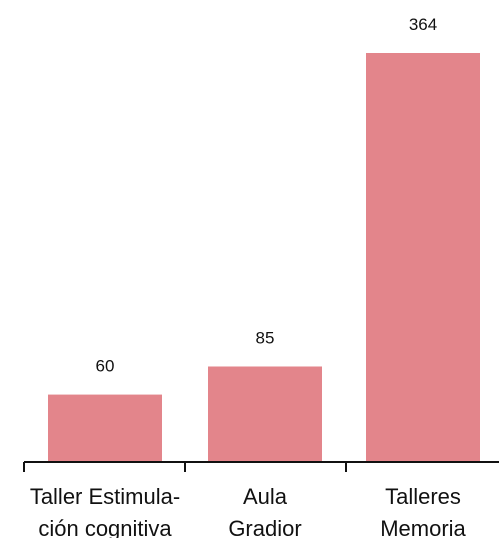 The width and height of the screenshot is (499, 538). Describe the element at coordinates (423, 527) in the screenshot. I see `category-label-2-line-1: Memoria` at that location.